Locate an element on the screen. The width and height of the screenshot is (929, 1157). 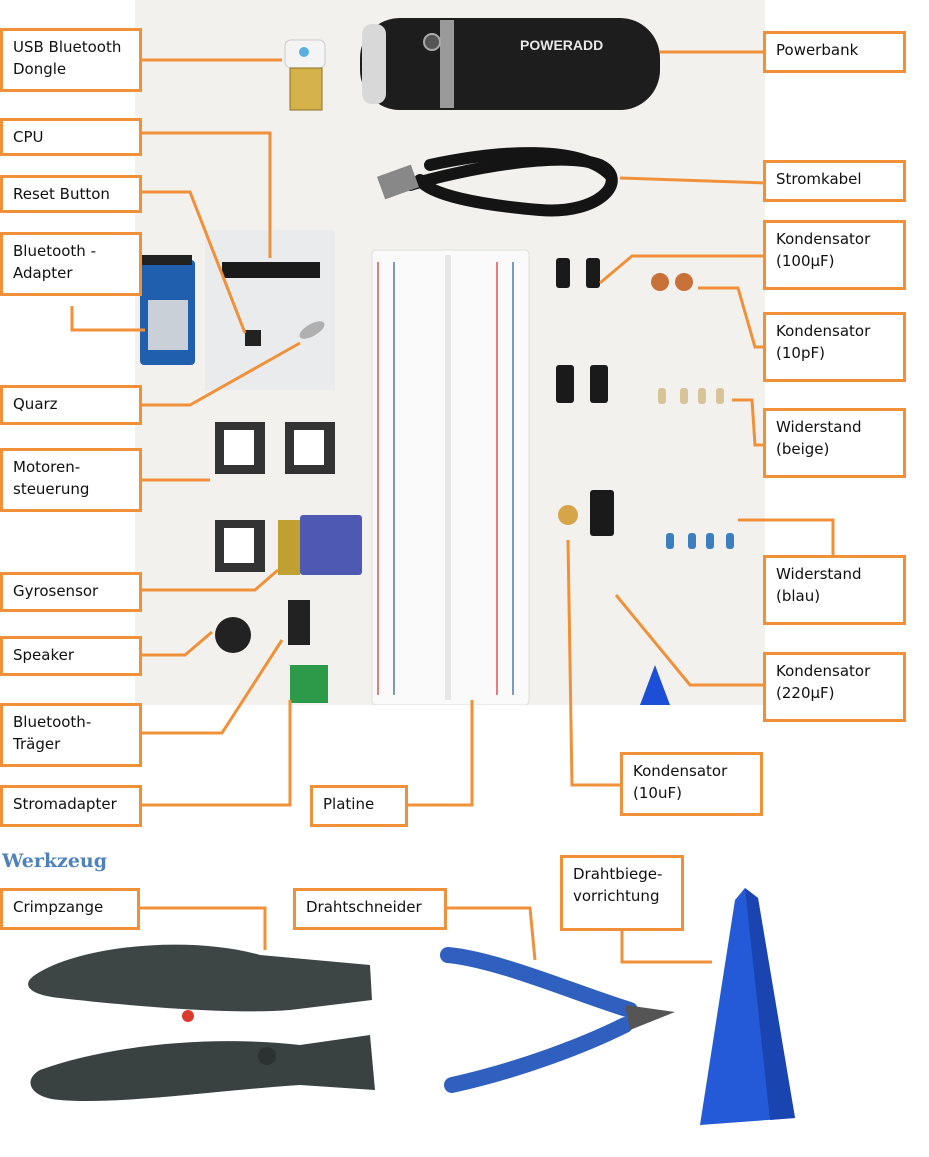
label-powerbank: Powerbank is located at coordinates (834, 52).